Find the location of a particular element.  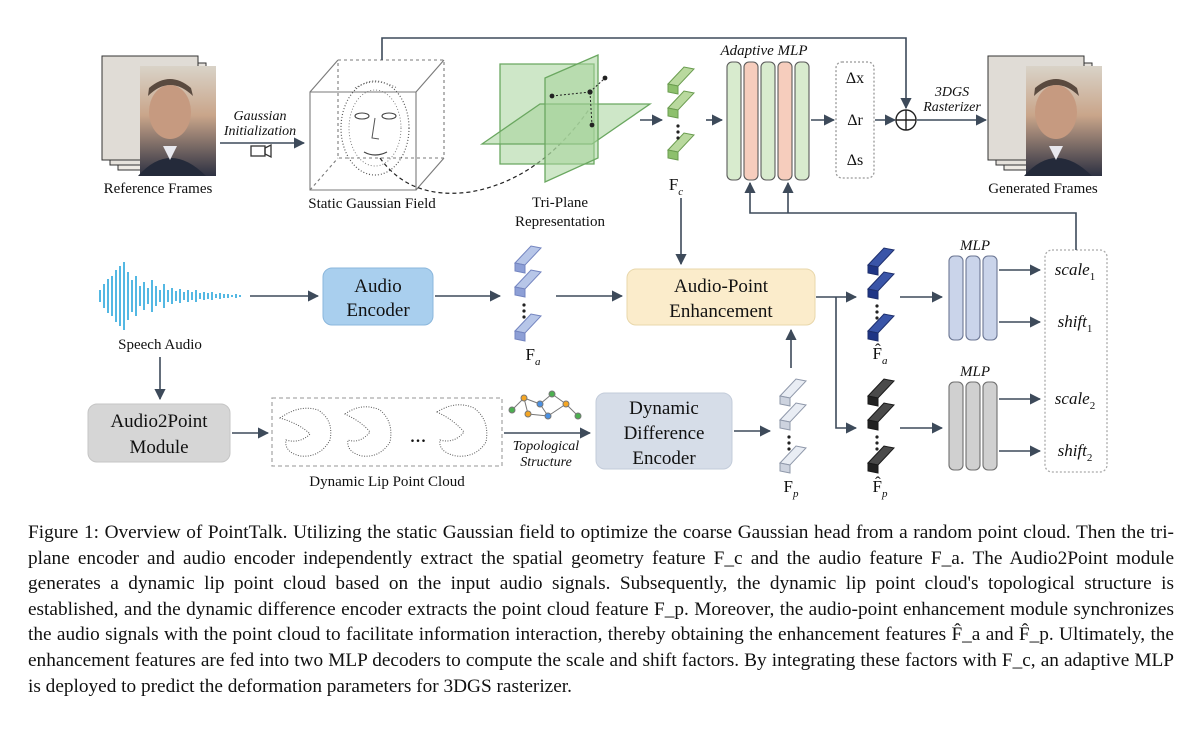

adaptive-mlp-title: Adaptive MLP is located at coordinates (763, 51).